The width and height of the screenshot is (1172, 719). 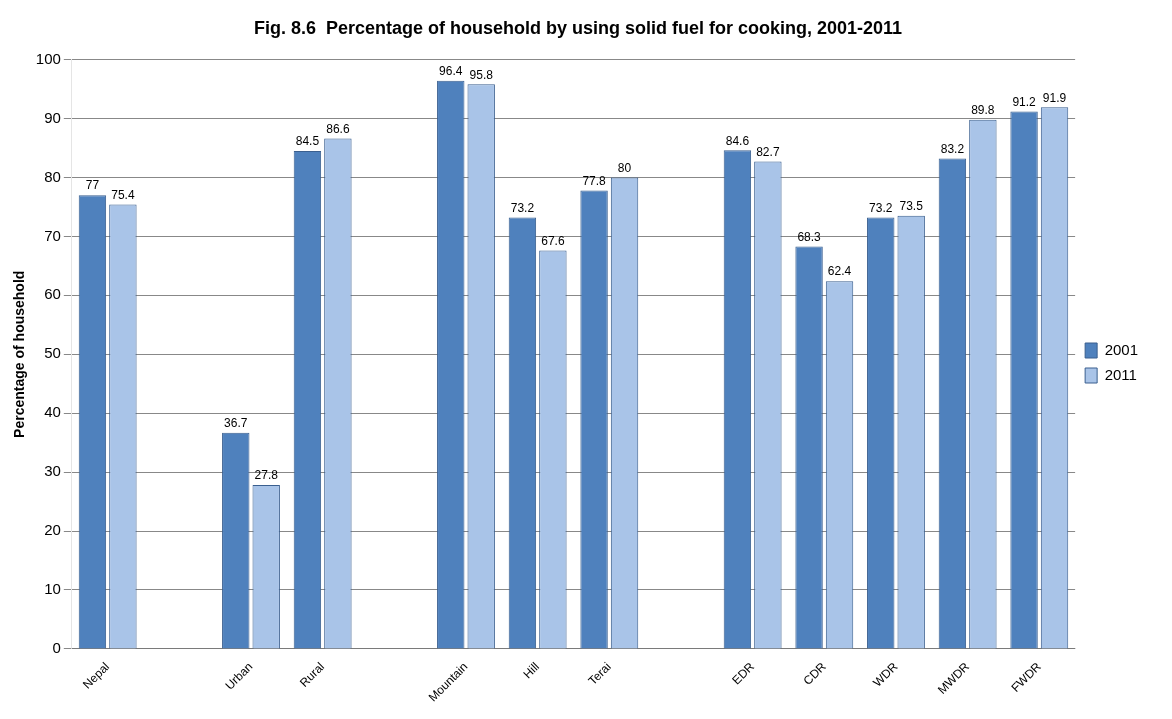 I want to click on data-label: 96.4, so click(x=451, y=71).